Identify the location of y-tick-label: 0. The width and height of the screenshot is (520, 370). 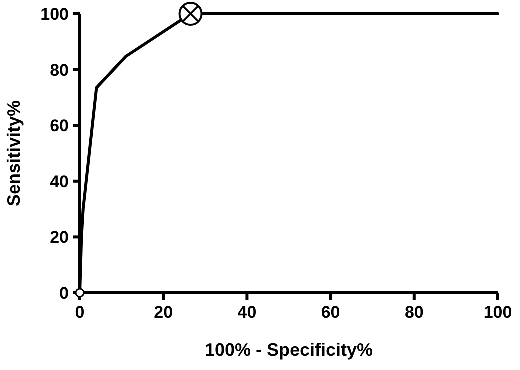
(64, 293).